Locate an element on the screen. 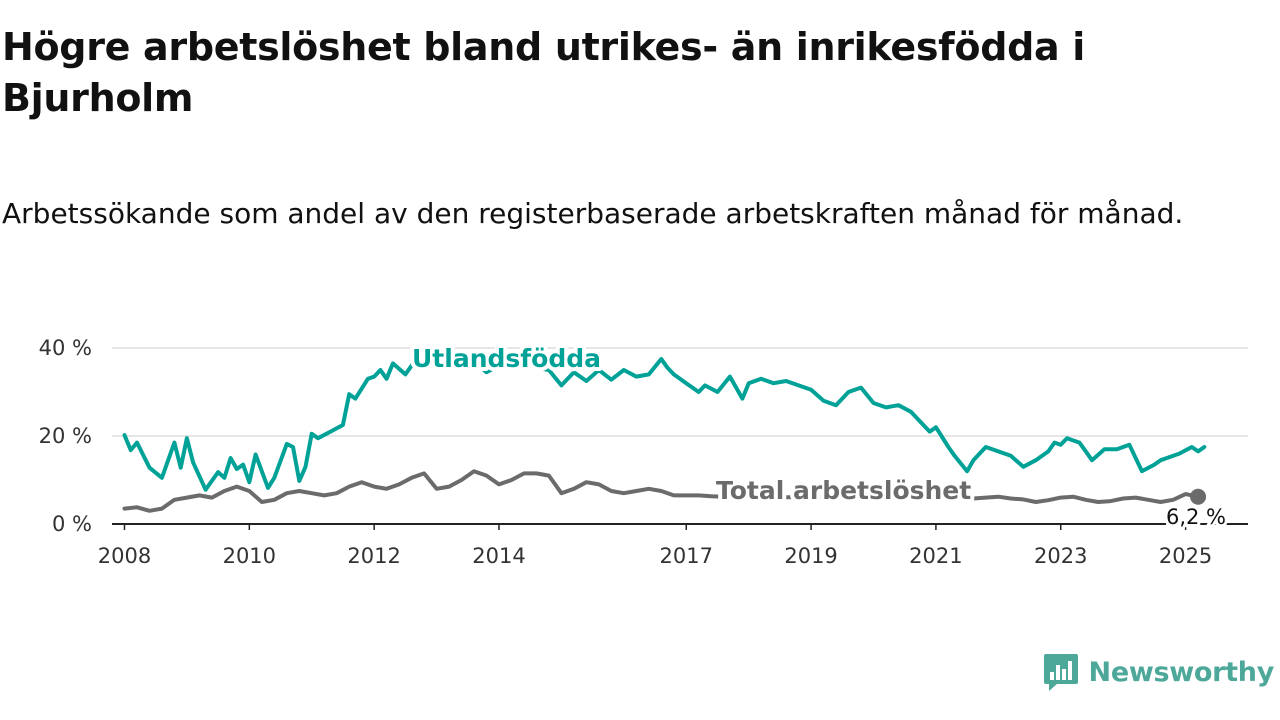  series-label: Total arbetslöshet is located at coordinates (843, 490).